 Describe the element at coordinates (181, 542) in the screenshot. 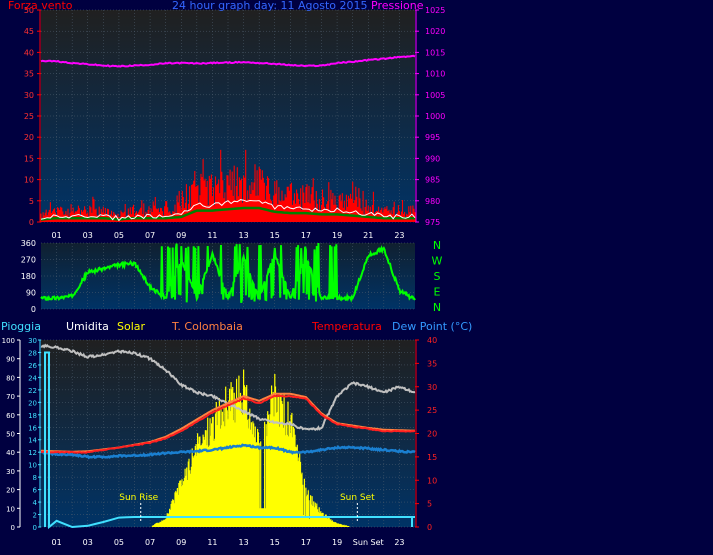

I see `bottom-x-tick-label: 09` at that location.